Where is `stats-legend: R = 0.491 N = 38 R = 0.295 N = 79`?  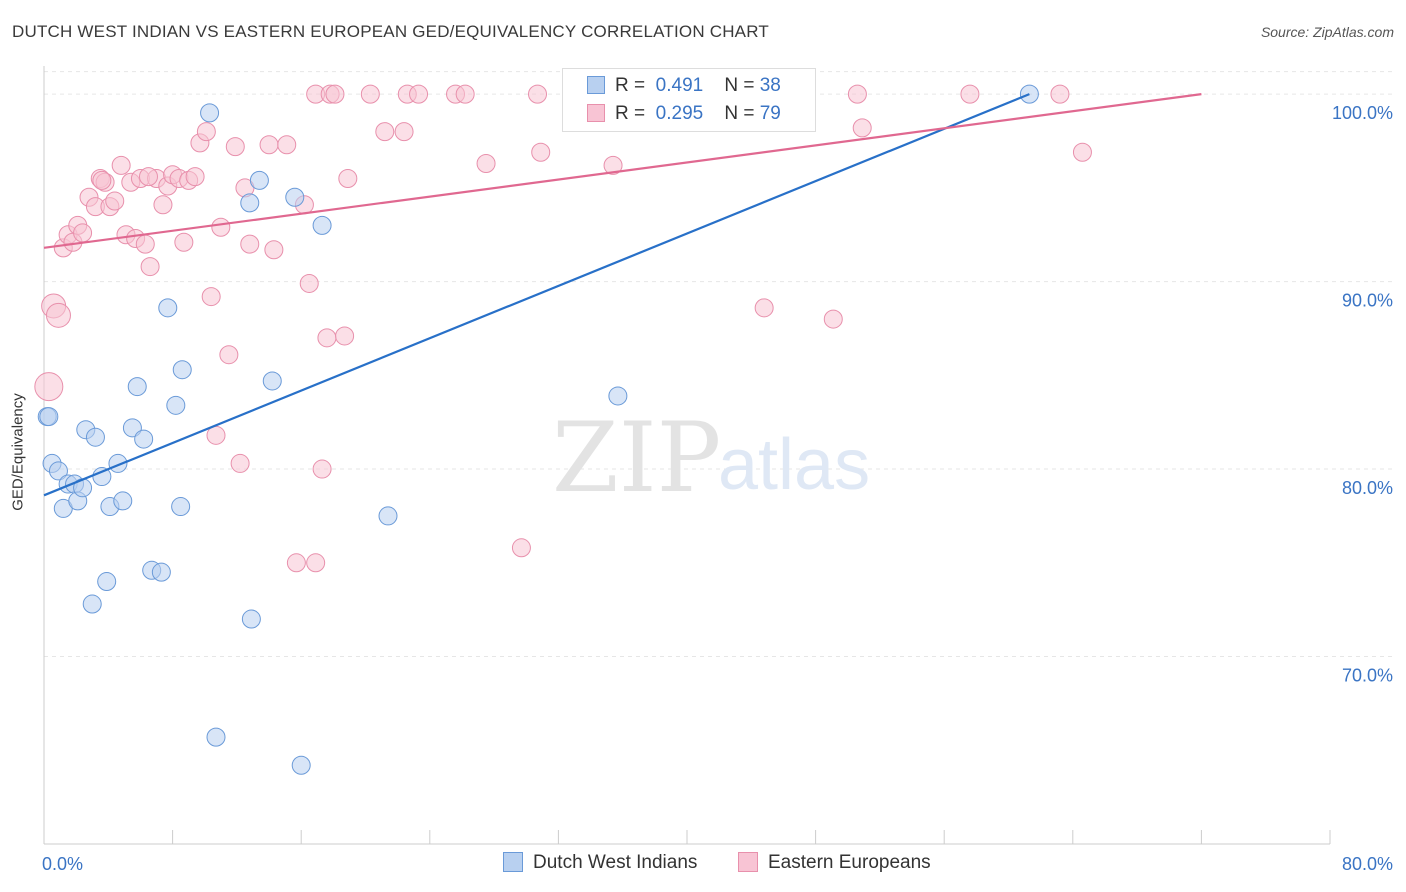 stats-legend: R = 0.491 N = 38 R = 0.295 N = 79 is located at coordinates (689, 100).